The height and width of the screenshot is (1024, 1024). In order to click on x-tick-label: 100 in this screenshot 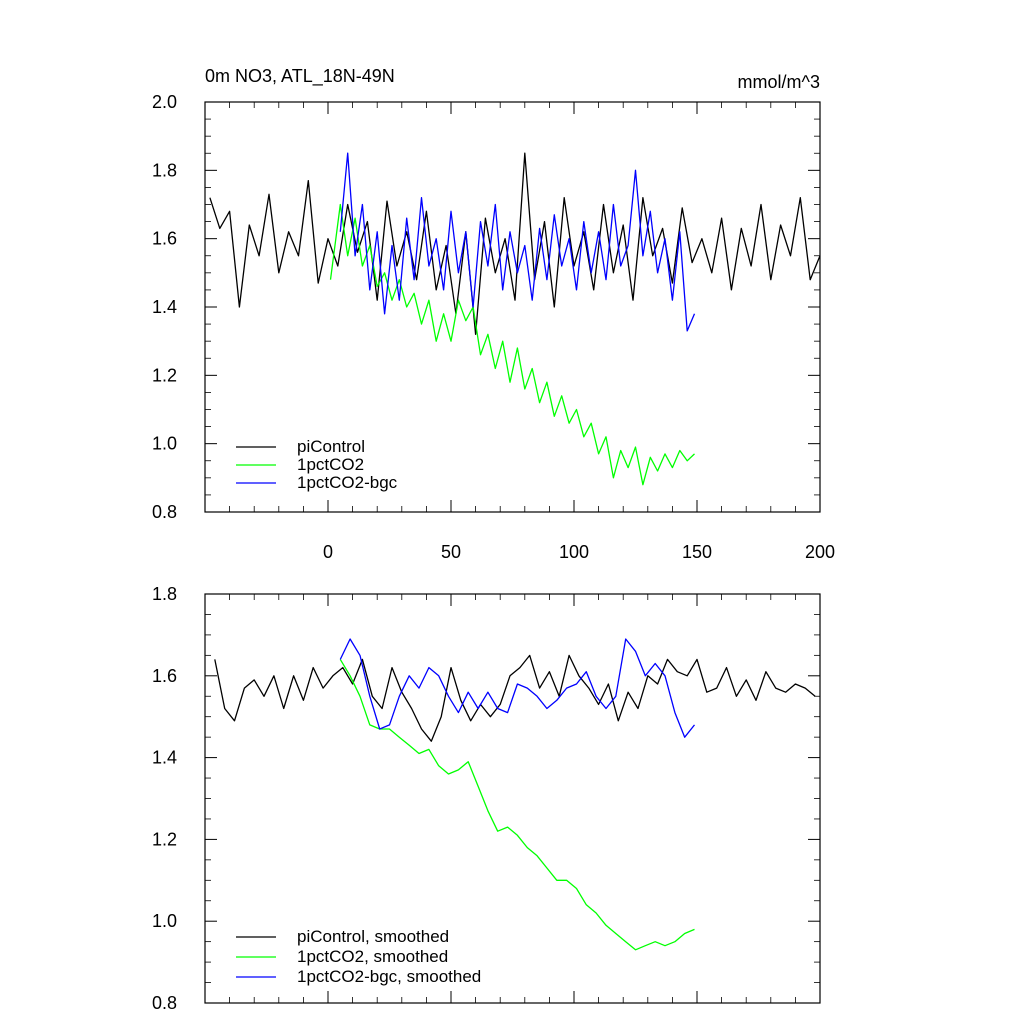, I will do `click(574, 552)`.